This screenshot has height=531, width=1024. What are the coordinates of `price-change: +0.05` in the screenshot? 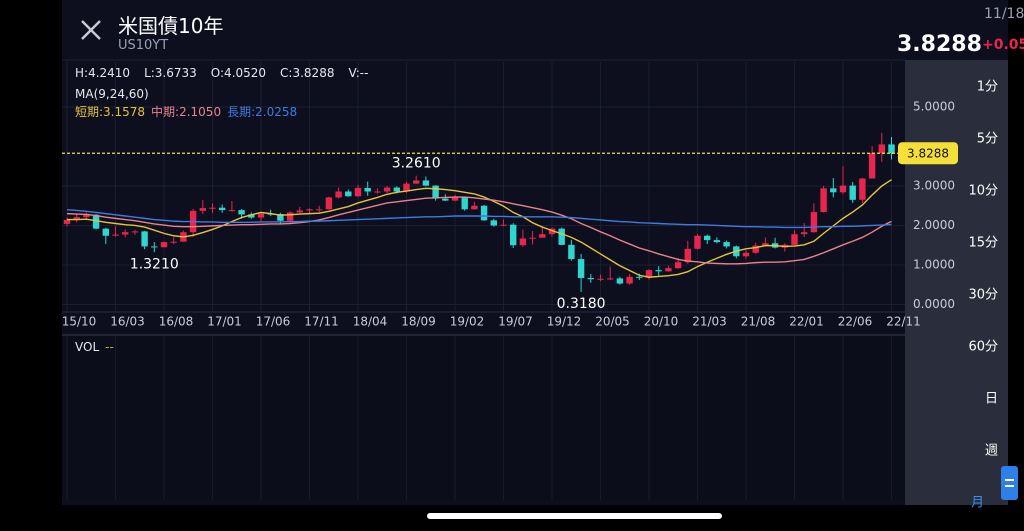 It's located at (1003, 45).